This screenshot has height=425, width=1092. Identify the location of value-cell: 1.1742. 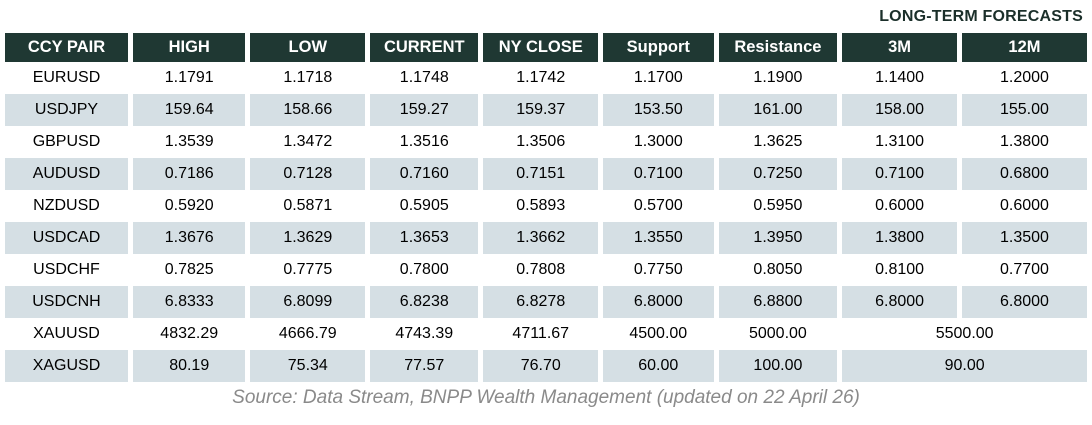
(541, 78).